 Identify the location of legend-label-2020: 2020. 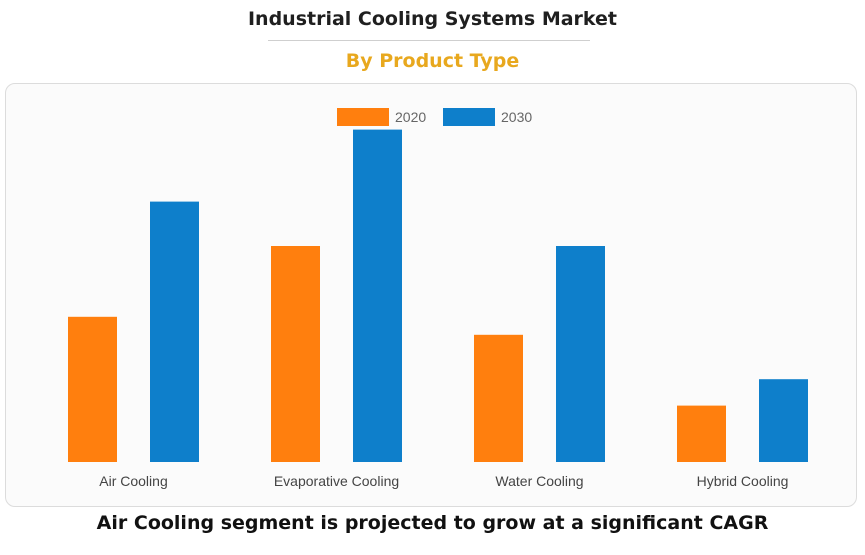
(410, 117).